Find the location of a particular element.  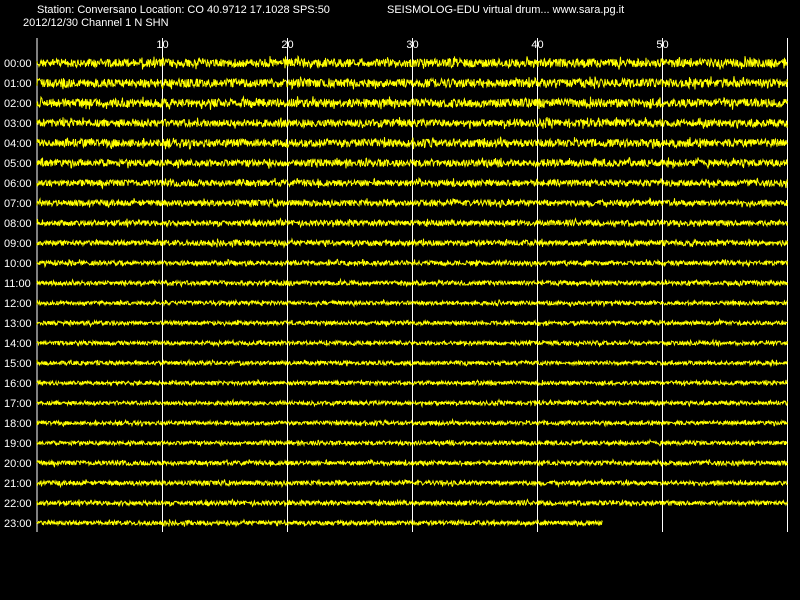

row-label-1600: 16:00 is located at coordinates (18, 384).